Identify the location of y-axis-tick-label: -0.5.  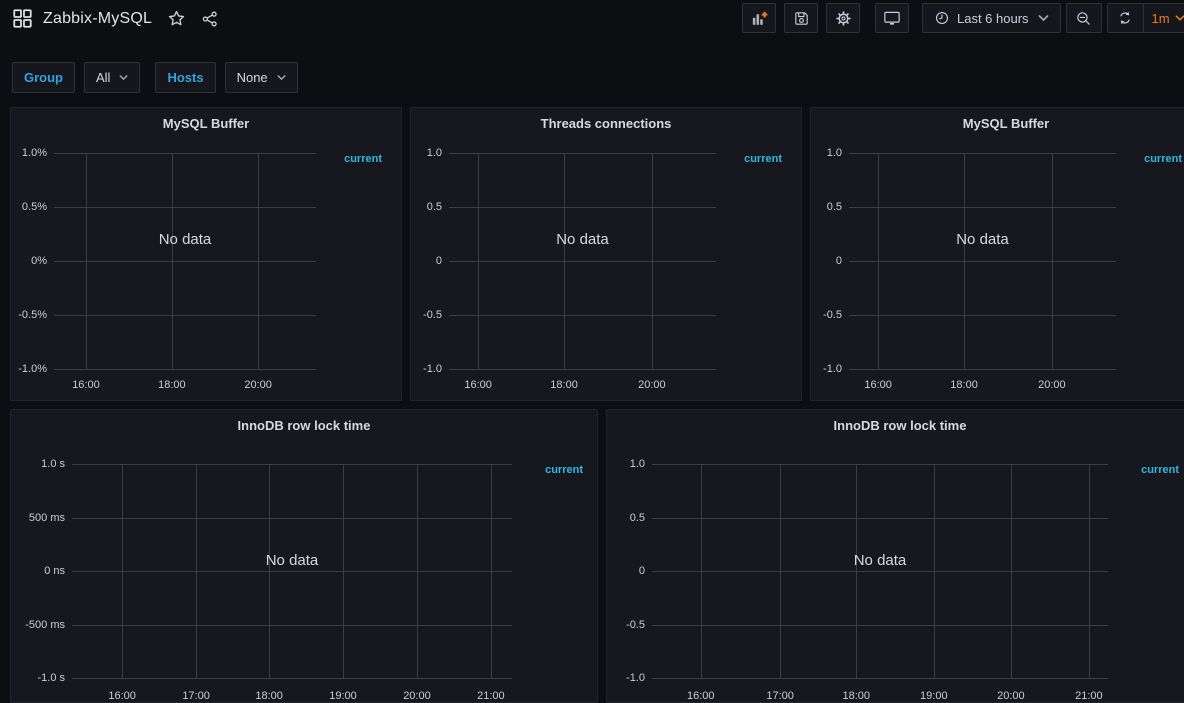
(432, 315).